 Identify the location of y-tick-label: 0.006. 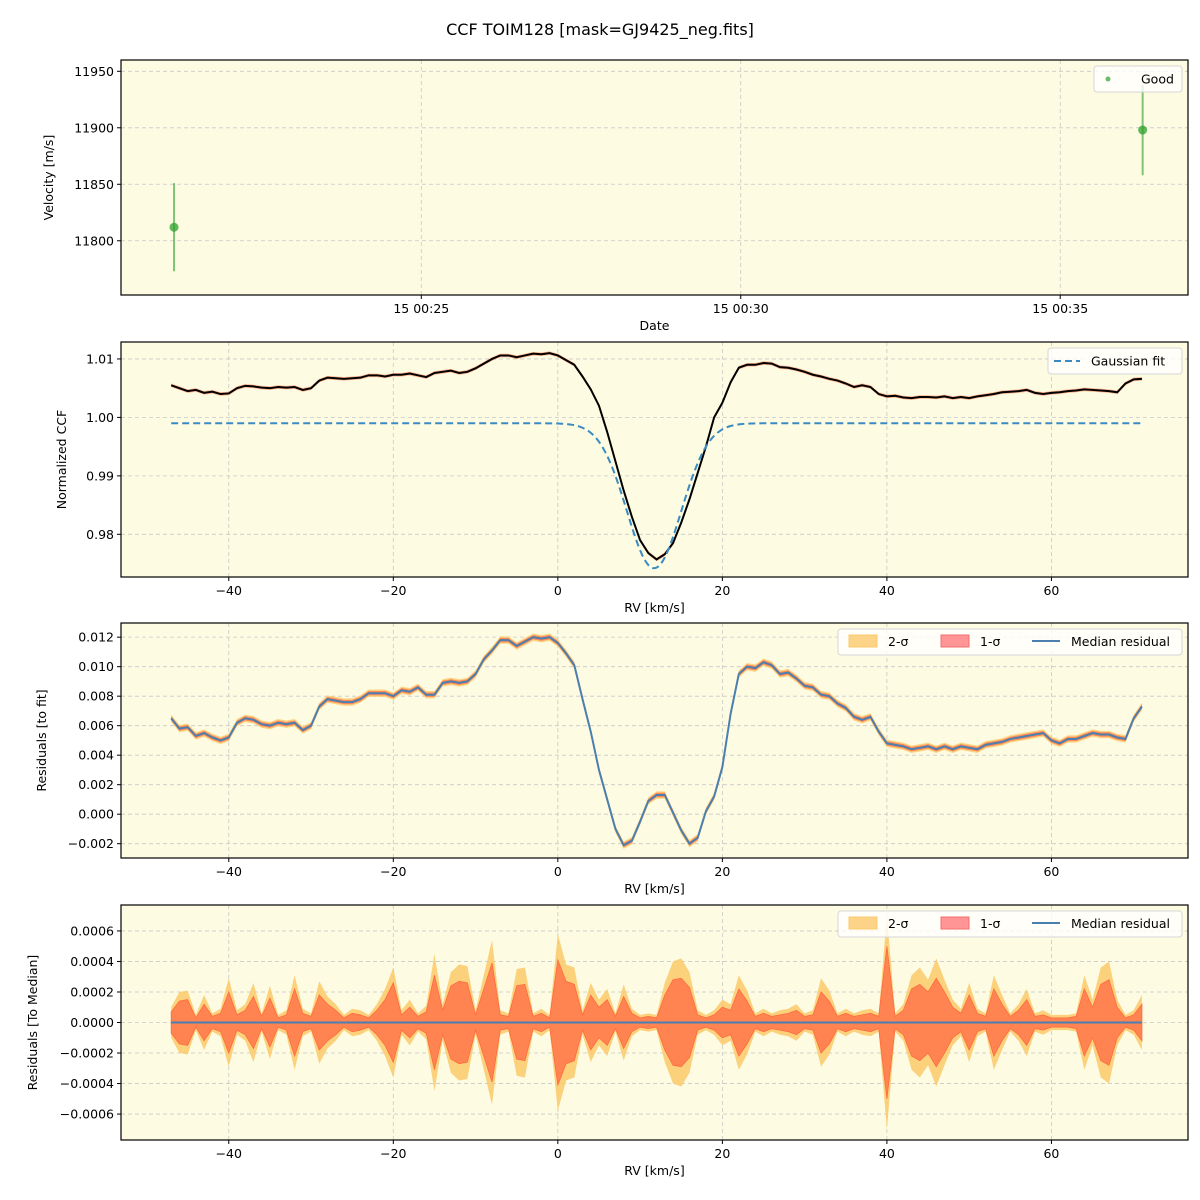
(96, 725).